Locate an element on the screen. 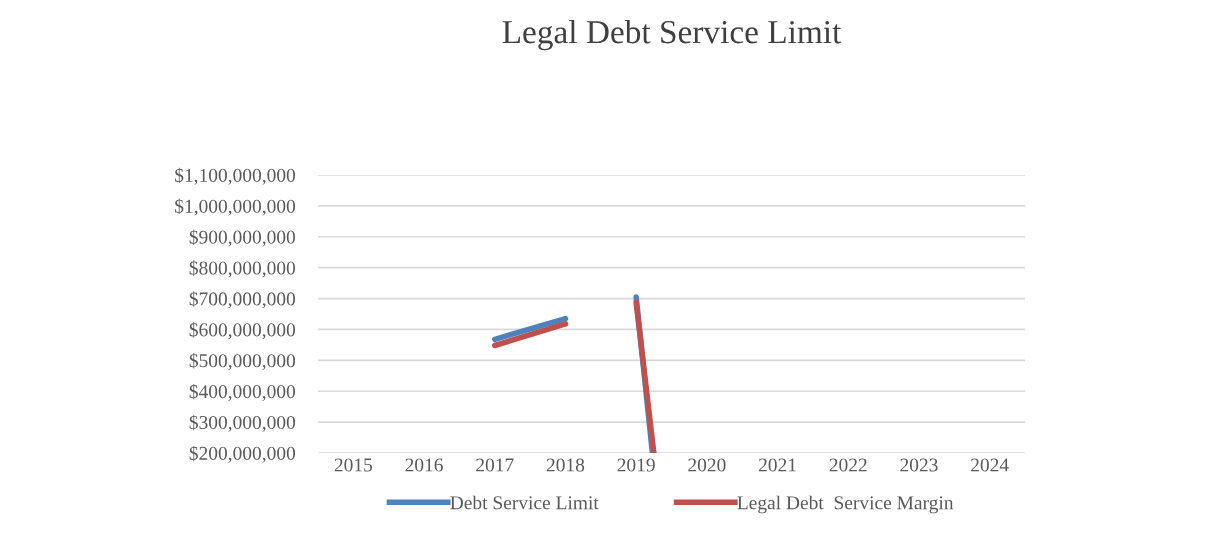  x-tick-label: 2015 is located at coordinates (353, 465).